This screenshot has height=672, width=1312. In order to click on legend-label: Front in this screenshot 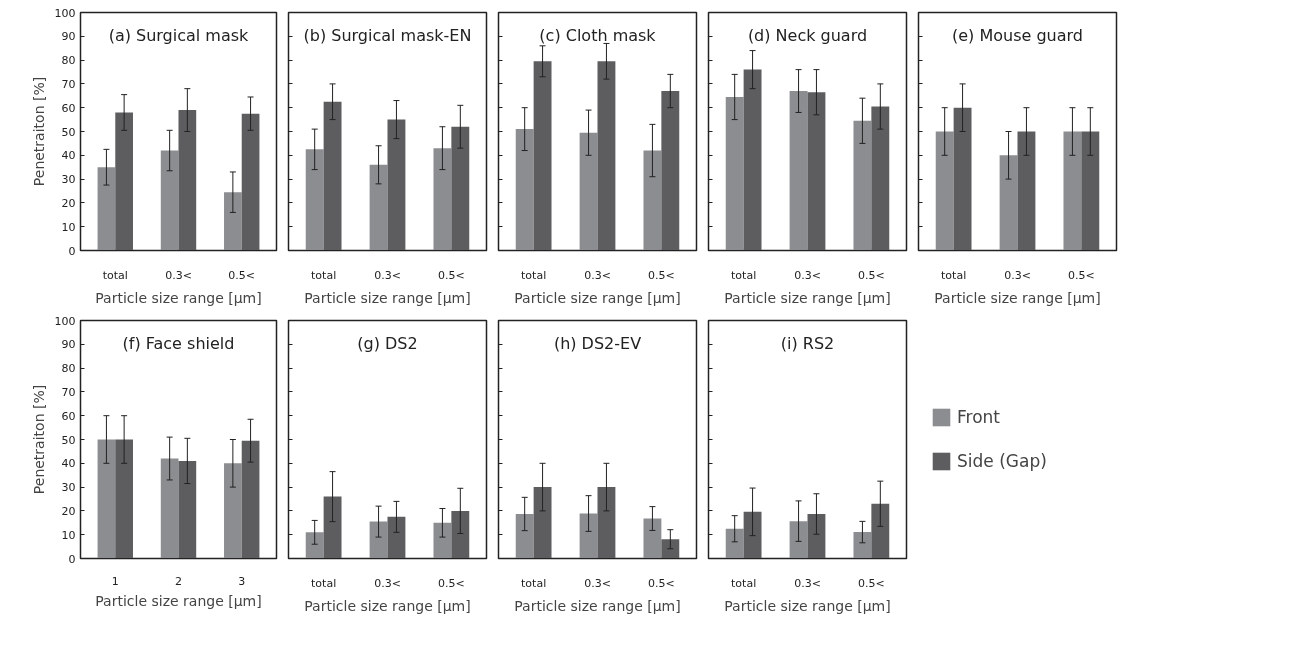, I will do `click(978, 417)`.